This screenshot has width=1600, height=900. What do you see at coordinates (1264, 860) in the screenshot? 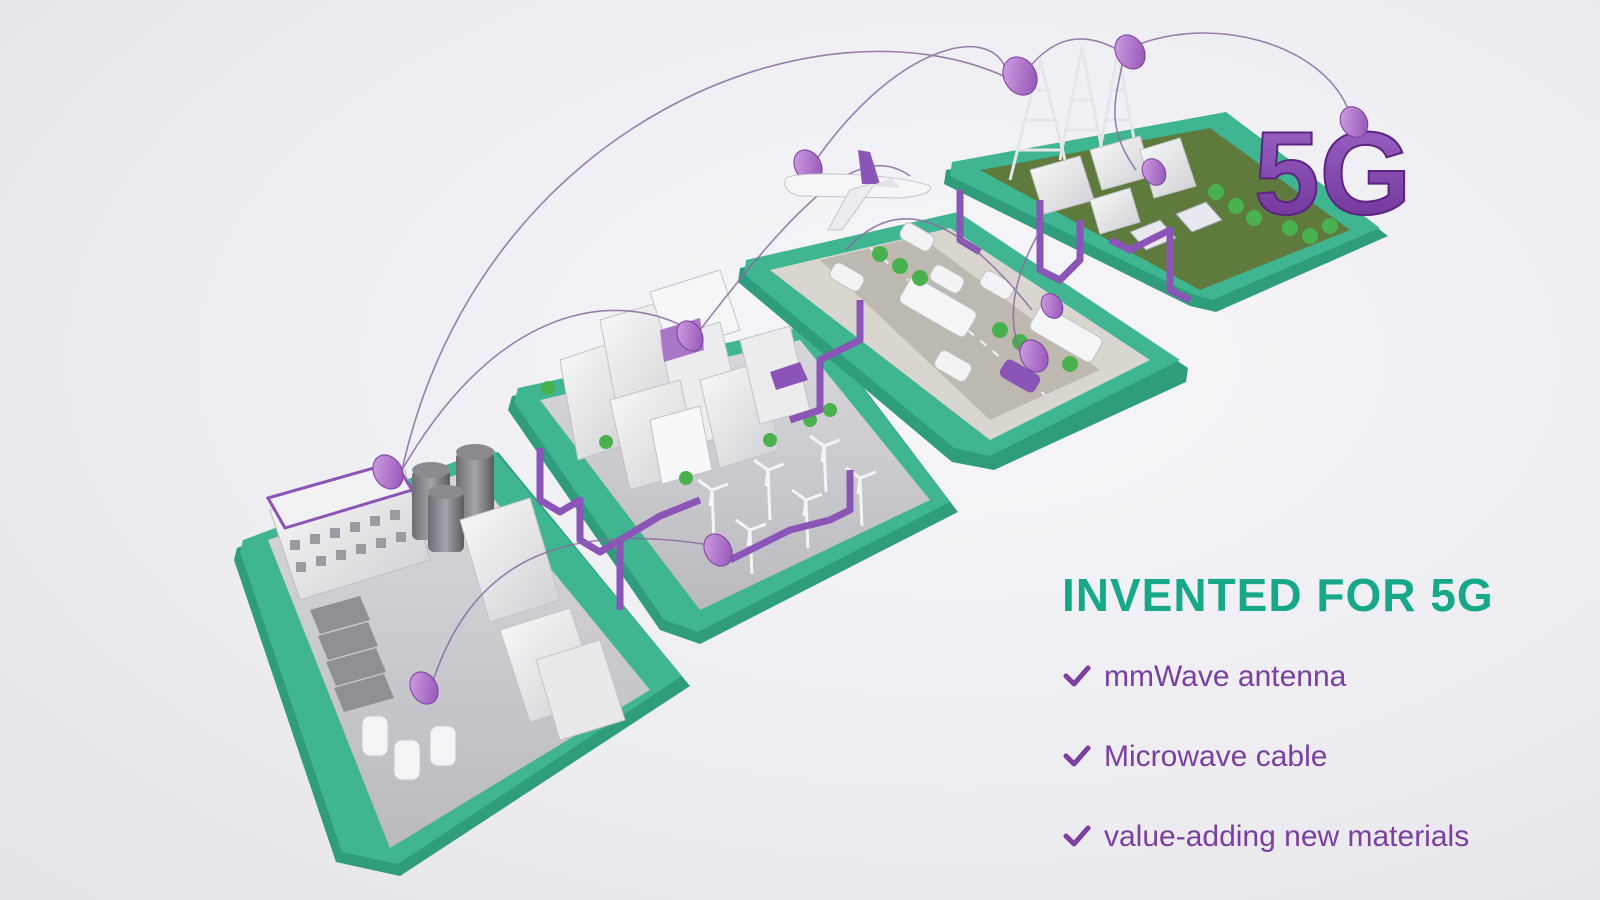
I see `list-item: value-adding new materials` at bounding box center [1264, 860].